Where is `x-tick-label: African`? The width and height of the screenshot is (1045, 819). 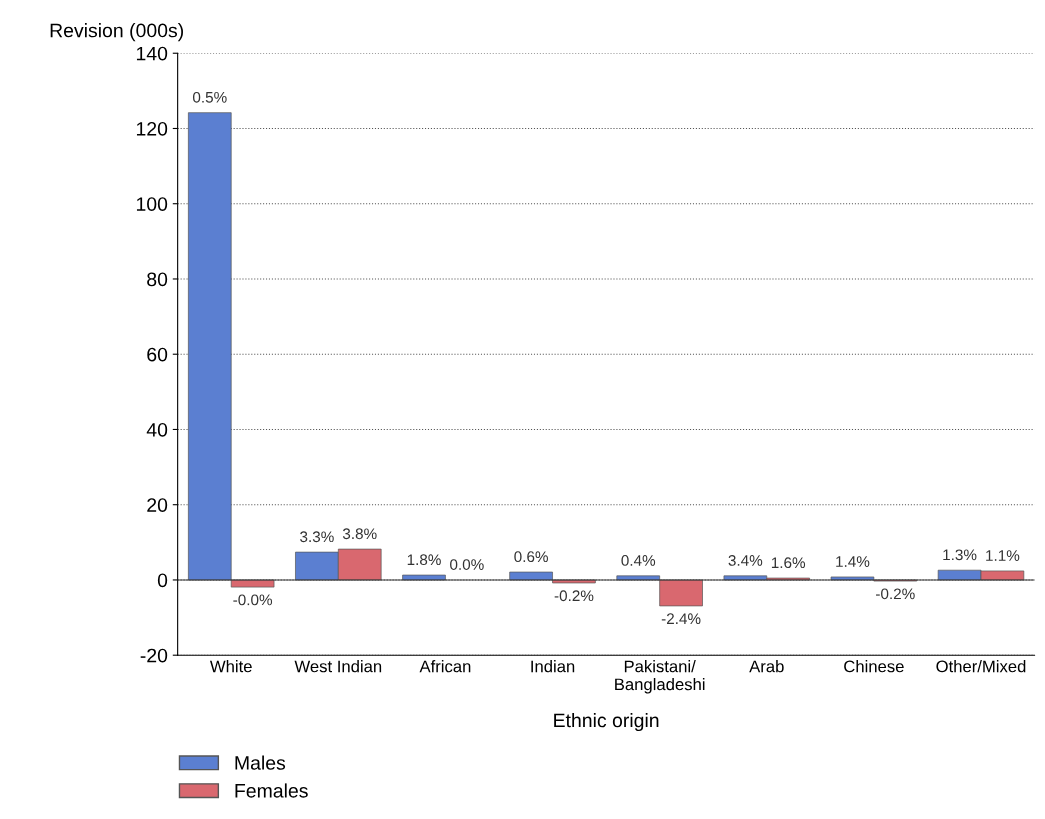 x-tick-label: African is located at coordinates (445, 666).